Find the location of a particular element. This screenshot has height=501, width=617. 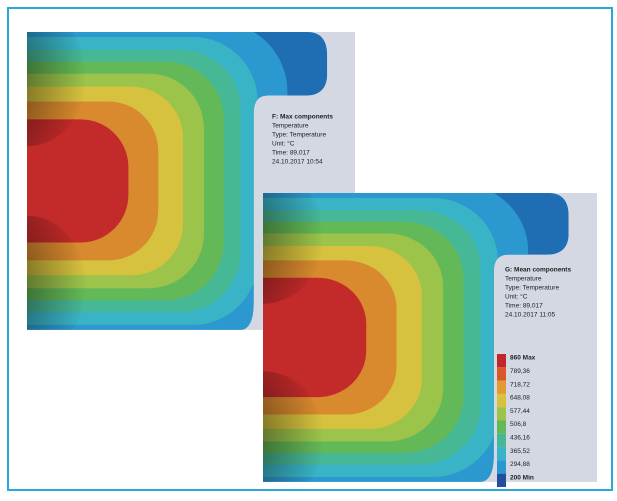

info-line: 24.10.2017 10:54 is located at coordinates (297, 162).